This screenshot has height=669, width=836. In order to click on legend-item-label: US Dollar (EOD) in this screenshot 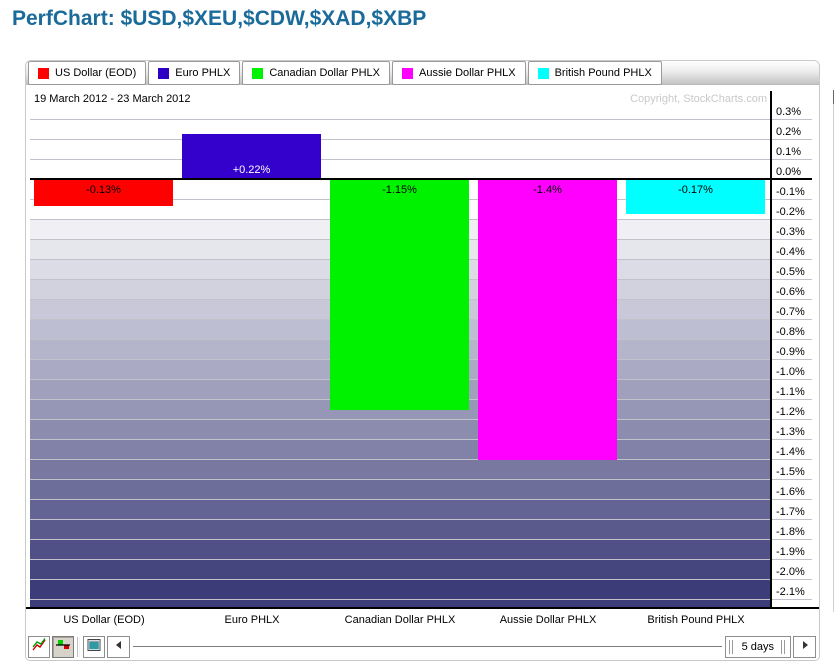, I will do `click(96, 73)`.